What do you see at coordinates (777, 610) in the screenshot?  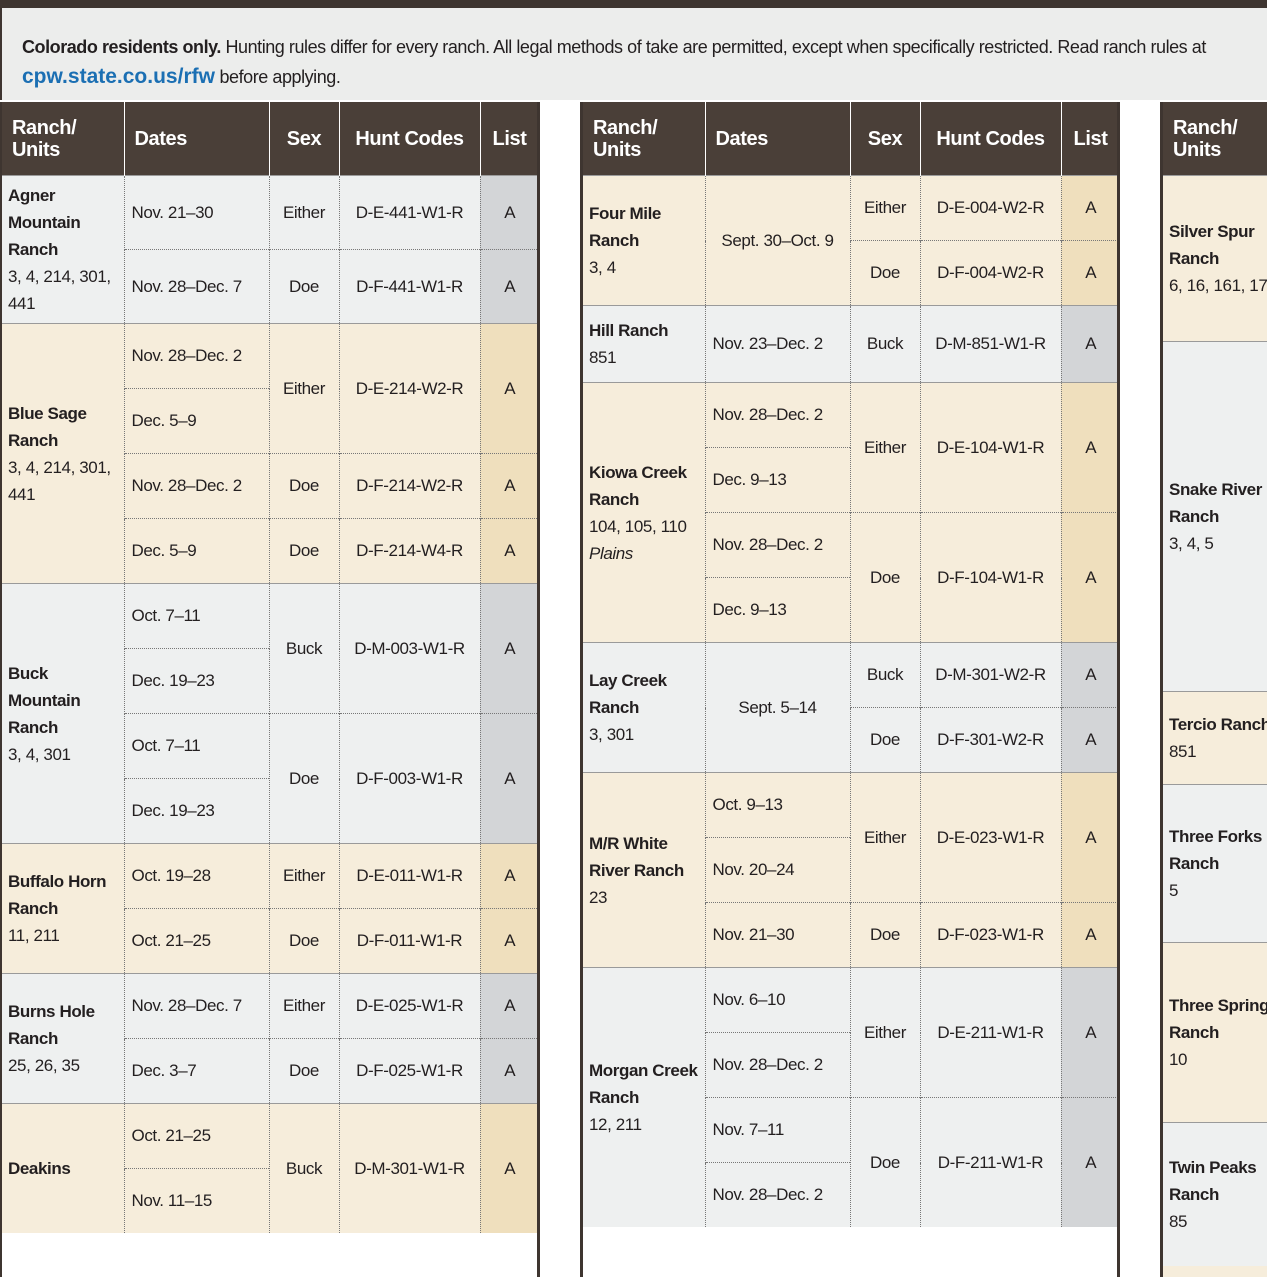 I see `dates-cell: Dec. 9–13` at bounding box center [777, 610].